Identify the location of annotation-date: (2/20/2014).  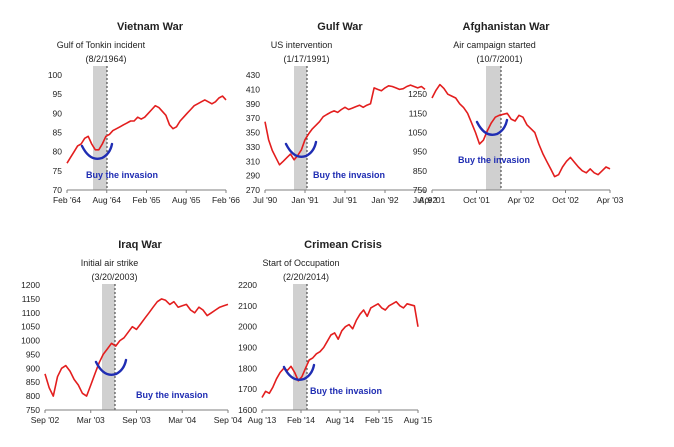
(306, 277).